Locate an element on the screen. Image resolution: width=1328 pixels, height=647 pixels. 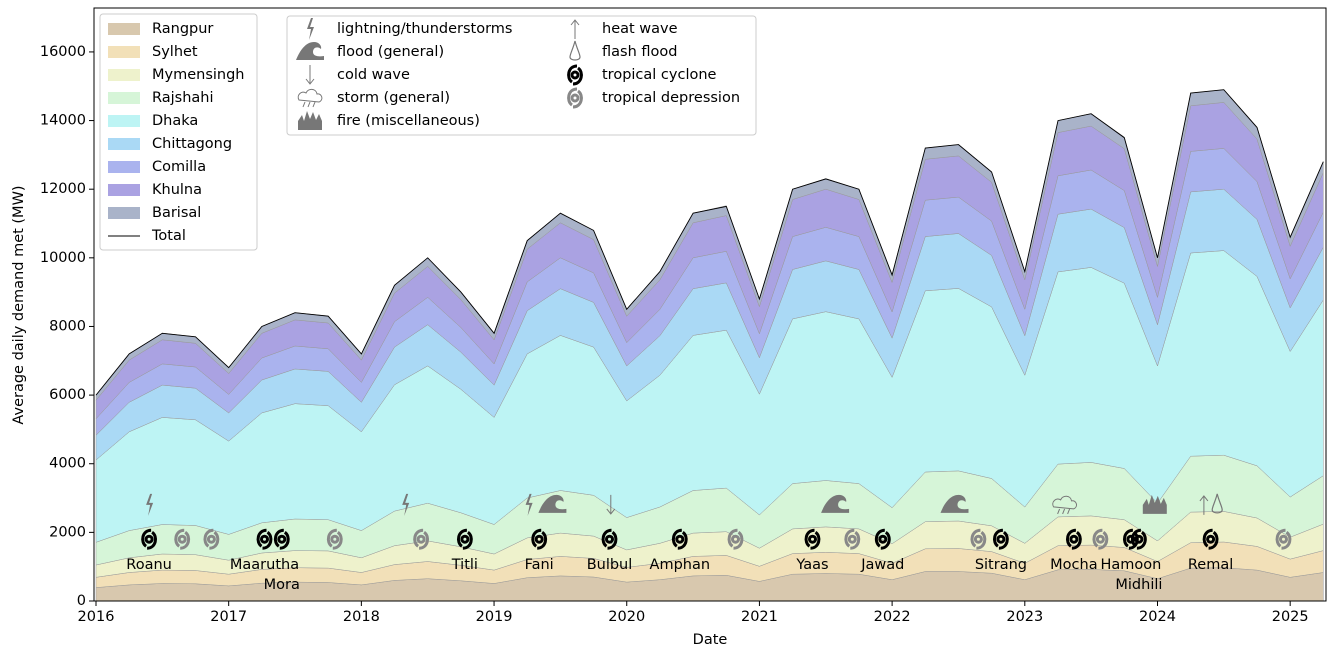
icon-flash-flood is located at coordinates (1217, 503).